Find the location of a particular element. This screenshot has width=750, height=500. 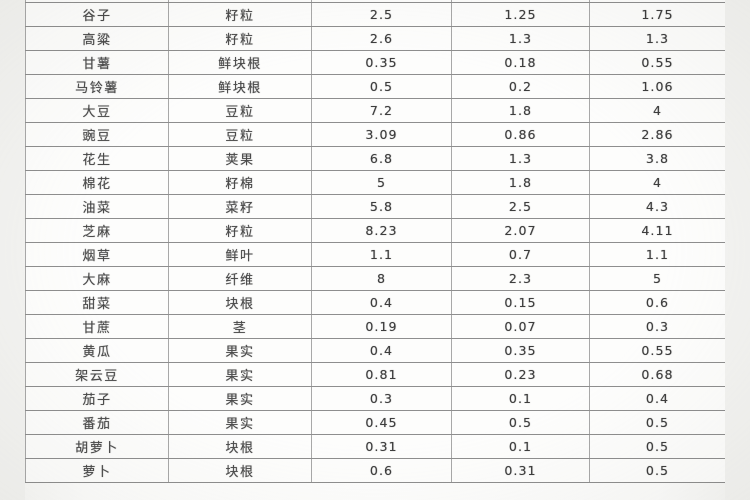

table-row: 芝麻 籽粒 8.23 2.07 4.11 is located at coordinates (375, 230).